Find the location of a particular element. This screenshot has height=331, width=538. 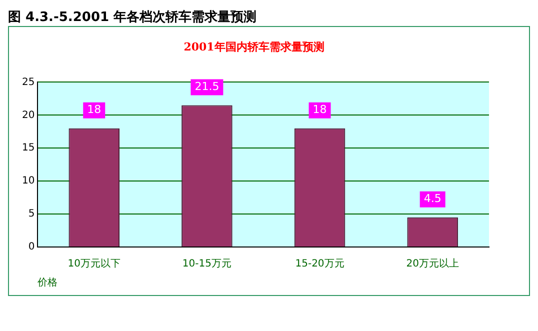

y-tick-label: 15 is located at coordinates (28, 148).